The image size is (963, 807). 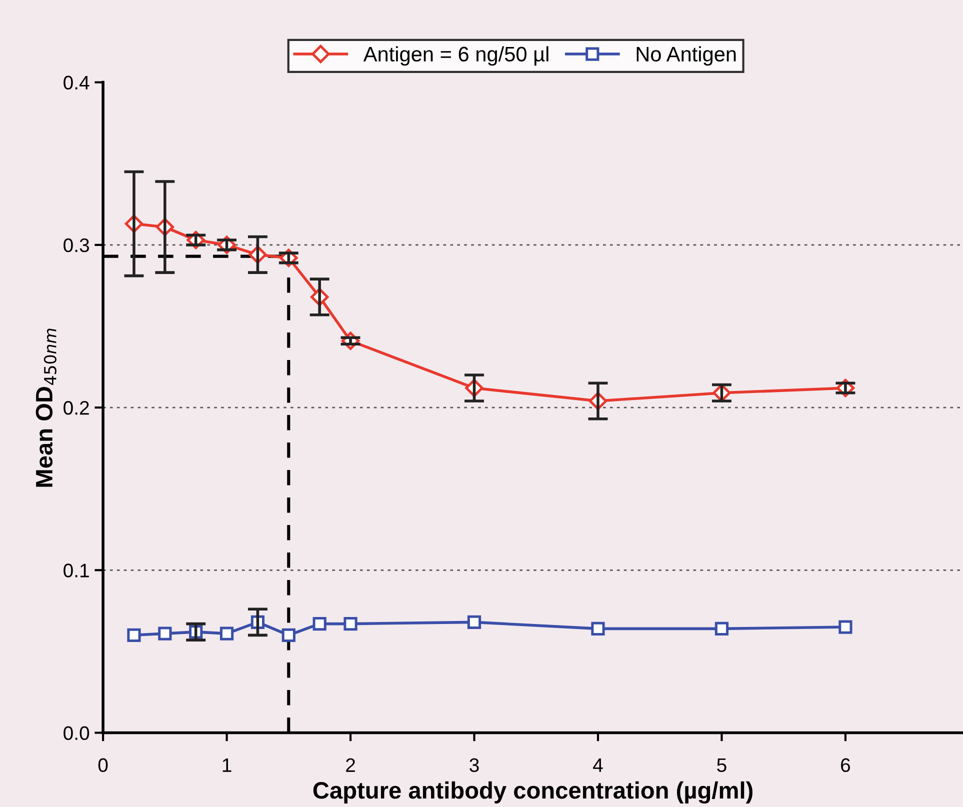 What do you see at coordinates (350, 765) in the screenshot?
I see `x-tick-label: 2` at bounding box center [350, 765].